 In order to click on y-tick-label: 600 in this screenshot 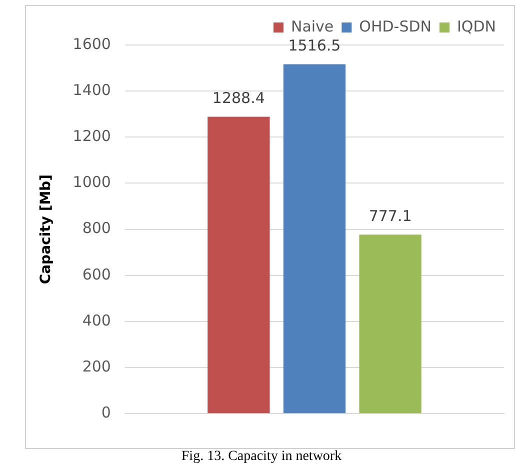, I will do `click(96, 274)`.